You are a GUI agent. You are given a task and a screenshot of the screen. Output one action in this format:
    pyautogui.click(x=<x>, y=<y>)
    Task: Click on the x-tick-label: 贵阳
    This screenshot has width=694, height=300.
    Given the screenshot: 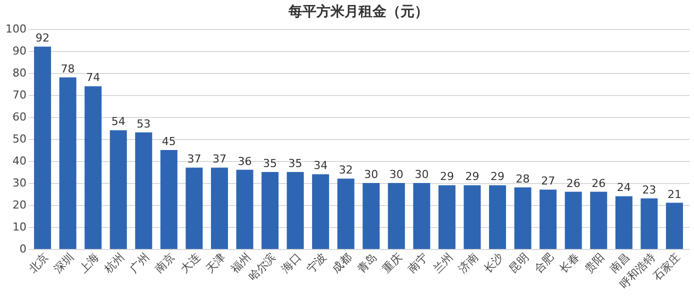 What is the action you would take?
    pyautogui.click(x=595, y=263)
    